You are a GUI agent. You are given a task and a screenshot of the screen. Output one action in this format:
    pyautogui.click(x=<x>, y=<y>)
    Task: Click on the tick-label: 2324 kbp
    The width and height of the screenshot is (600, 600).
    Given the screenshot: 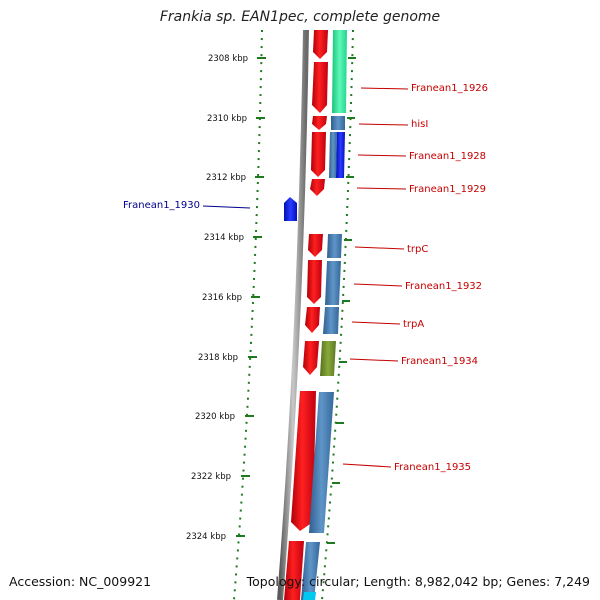 What is the action you would take?
    pyautogui.click(x=206, y=537)
    